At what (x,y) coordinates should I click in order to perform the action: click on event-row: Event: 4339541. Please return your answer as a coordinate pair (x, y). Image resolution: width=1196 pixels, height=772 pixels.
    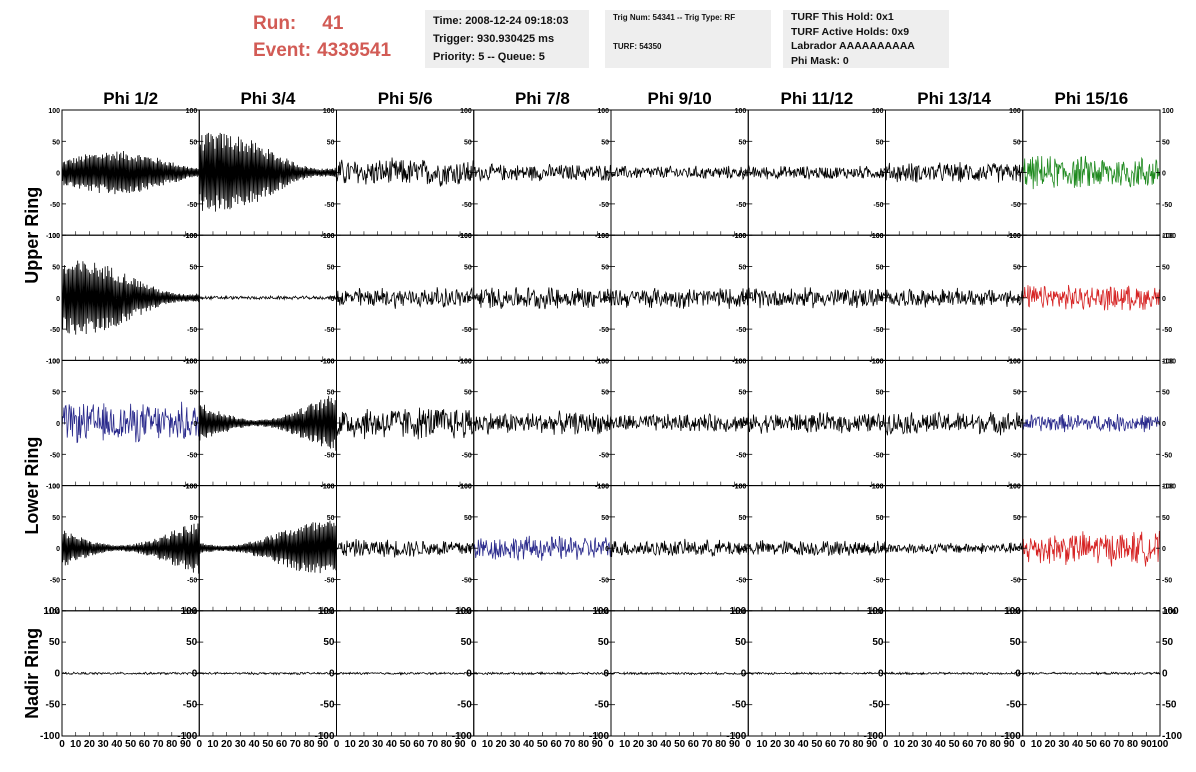
    Looking at the image, I should click on (322, 50).